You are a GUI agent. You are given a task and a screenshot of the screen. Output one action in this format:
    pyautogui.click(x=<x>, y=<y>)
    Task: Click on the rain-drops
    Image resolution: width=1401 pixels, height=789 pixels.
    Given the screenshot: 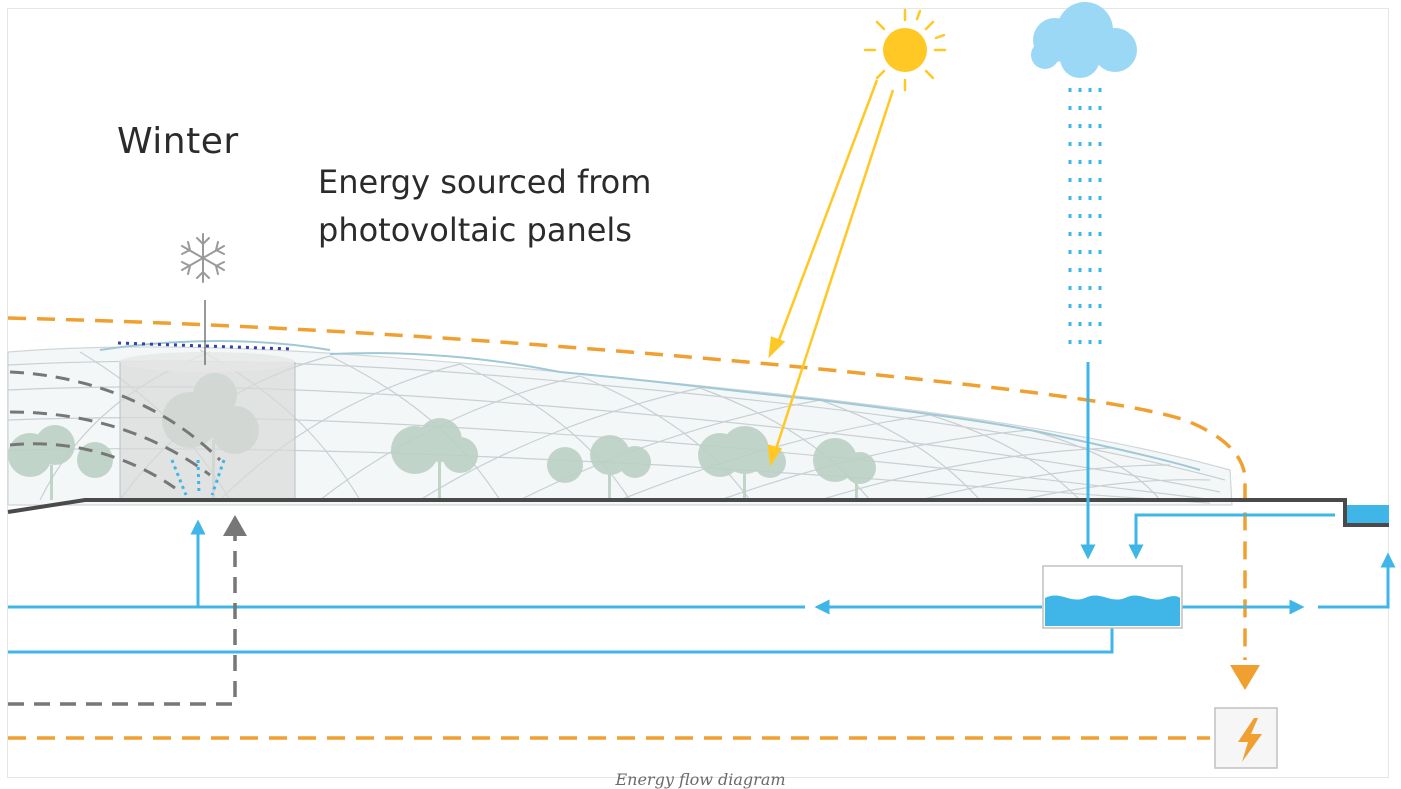 What is the action you would take?
    pyautogui.click(x=1085, y=221)
    